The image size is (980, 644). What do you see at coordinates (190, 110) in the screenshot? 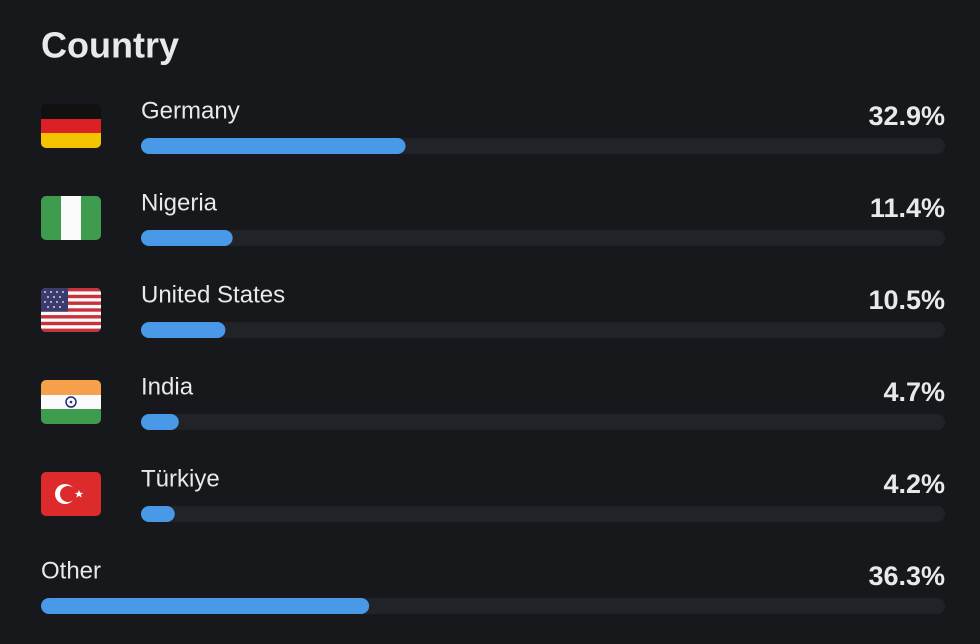
I see `country-name: Germany` at bounding box center [190, 110].